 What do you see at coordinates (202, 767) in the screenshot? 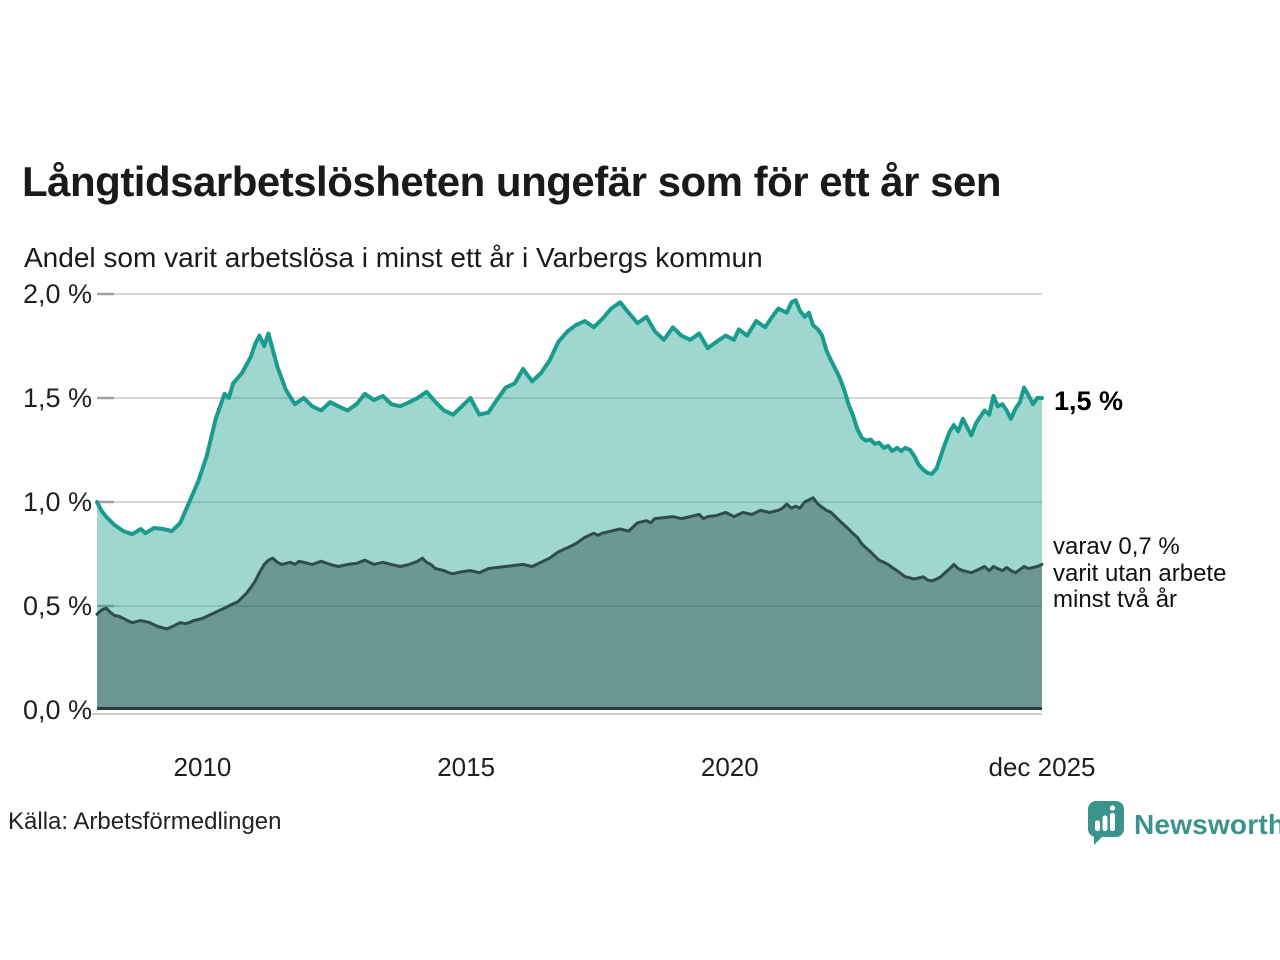
I see `x-axis-label: 2010` at bounding box center [202, 767].